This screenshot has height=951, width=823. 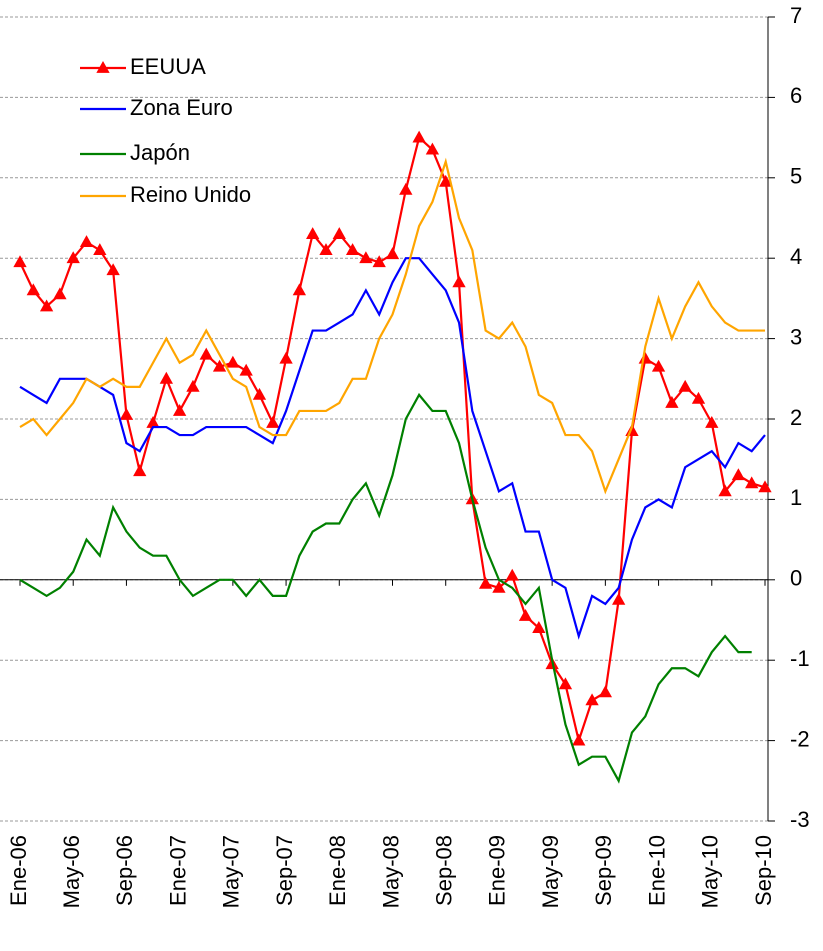 I want to click on x-tick-label: Sep-09, so click(x=603, y=870).